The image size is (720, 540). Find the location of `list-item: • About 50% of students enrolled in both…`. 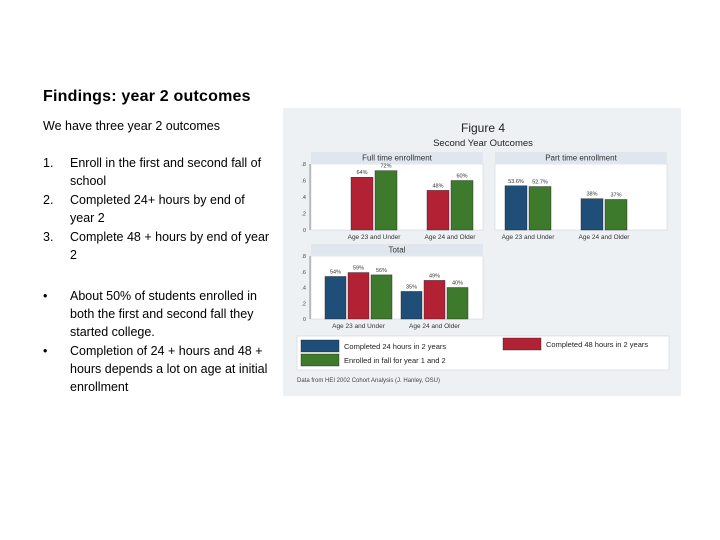

list-item: • About 50% of students enrolled in both… is located at coordinates (157, 314).